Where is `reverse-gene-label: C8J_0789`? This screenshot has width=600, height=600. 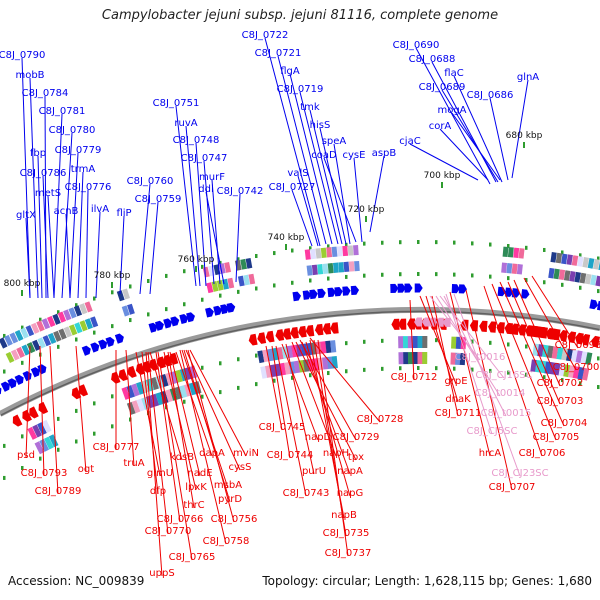
reverse-gene-label: C8J_0789 is located at coordinates (58, 491).